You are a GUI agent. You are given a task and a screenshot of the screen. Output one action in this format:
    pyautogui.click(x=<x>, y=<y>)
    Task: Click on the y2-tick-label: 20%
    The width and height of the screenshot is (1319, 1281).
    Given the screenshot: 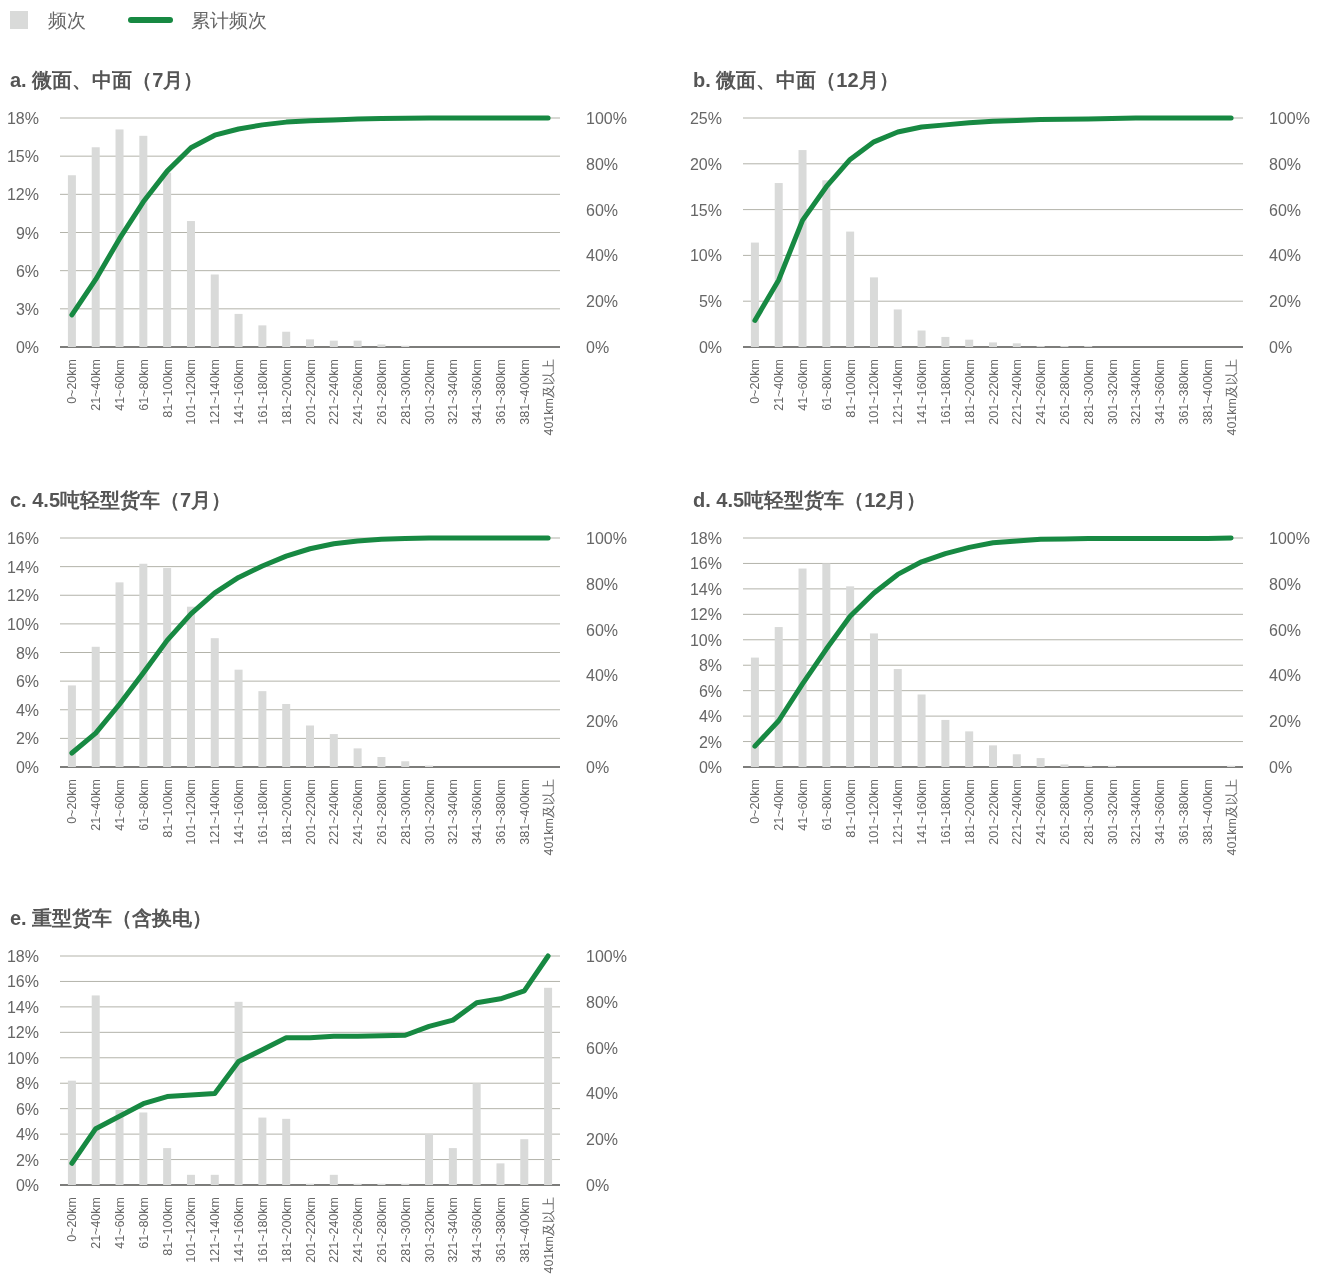 What is the action you would take?
    pyautogui.click(x=1285, y=722)
    